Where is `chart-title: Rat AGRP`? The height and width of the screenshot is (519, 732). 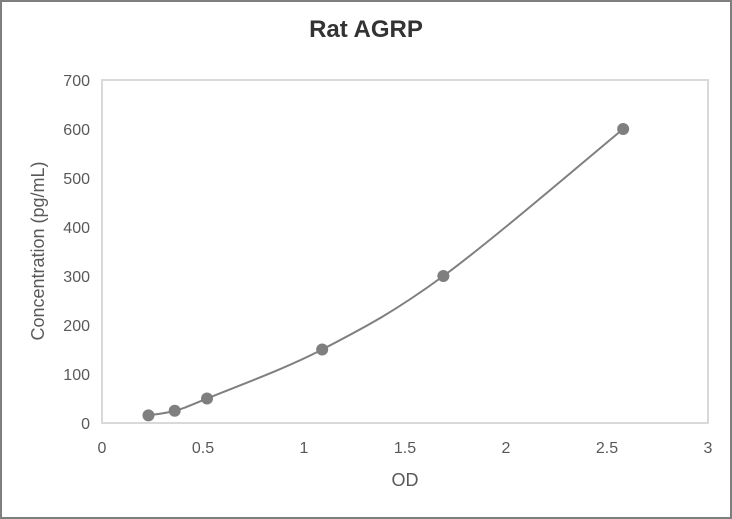
chart-title: Rat AGRP is located at coordinates (366, 29).